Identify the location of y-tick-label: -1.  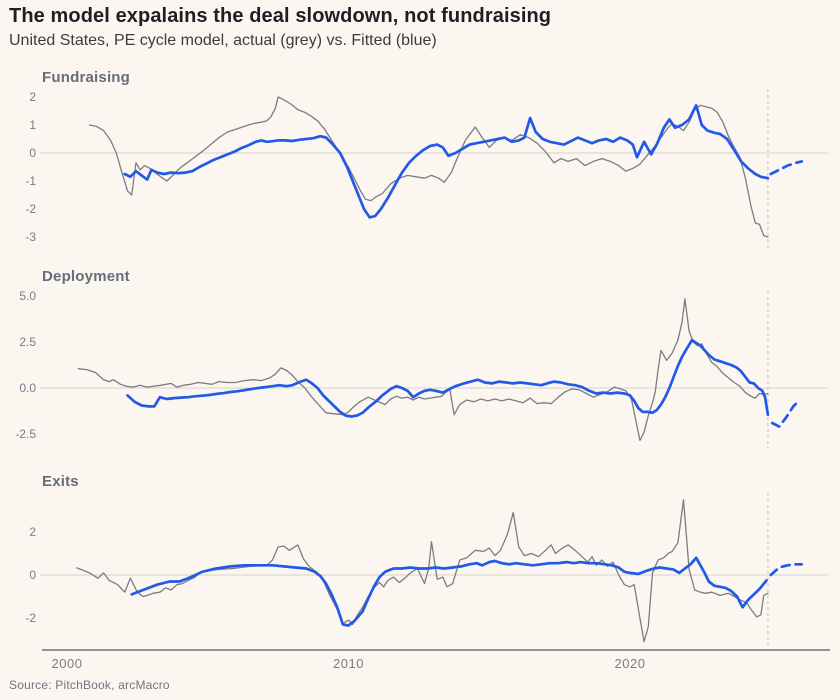
(30, 181).